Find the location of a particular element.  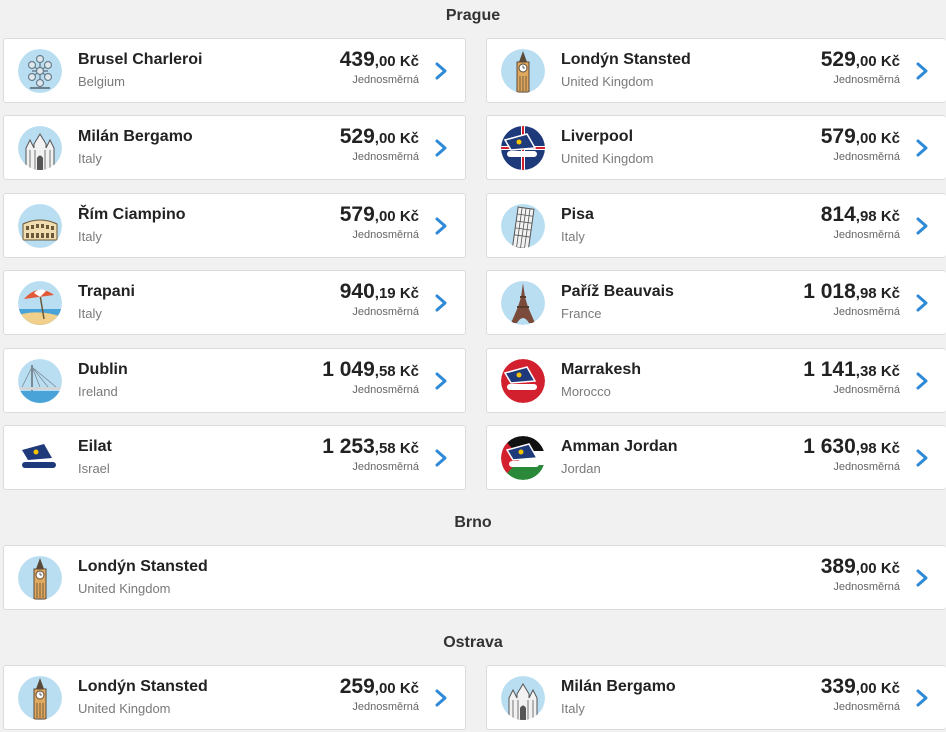

route-card: Milán Bergamo Italy 529,00 Kč Jednosměrná is located at coordinates (234, 147).